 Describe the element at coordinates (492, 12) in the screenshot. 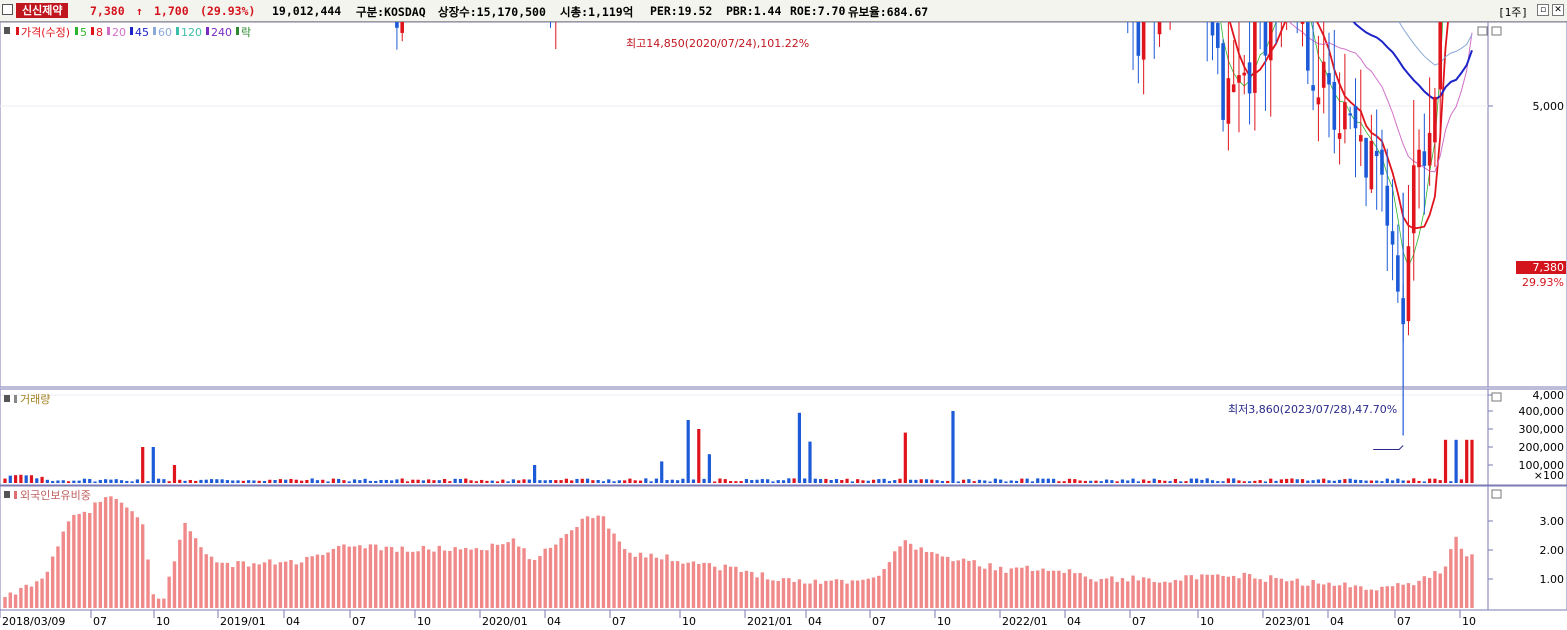

I see `listed-shares: 상장수:15,170,500` at that location.